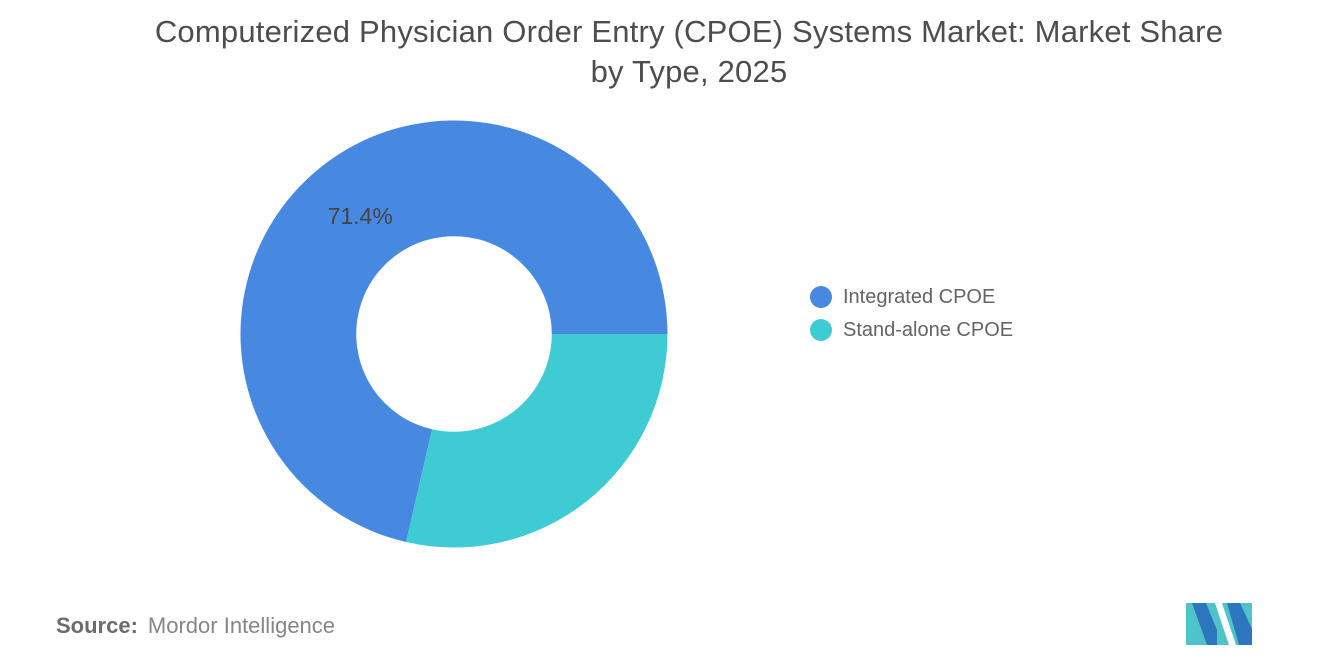 The height and width of the screenshot is (665, 1320). I want to click on legend-item-integrated-cpoe: Integrated CPOE, so click(911, 297).